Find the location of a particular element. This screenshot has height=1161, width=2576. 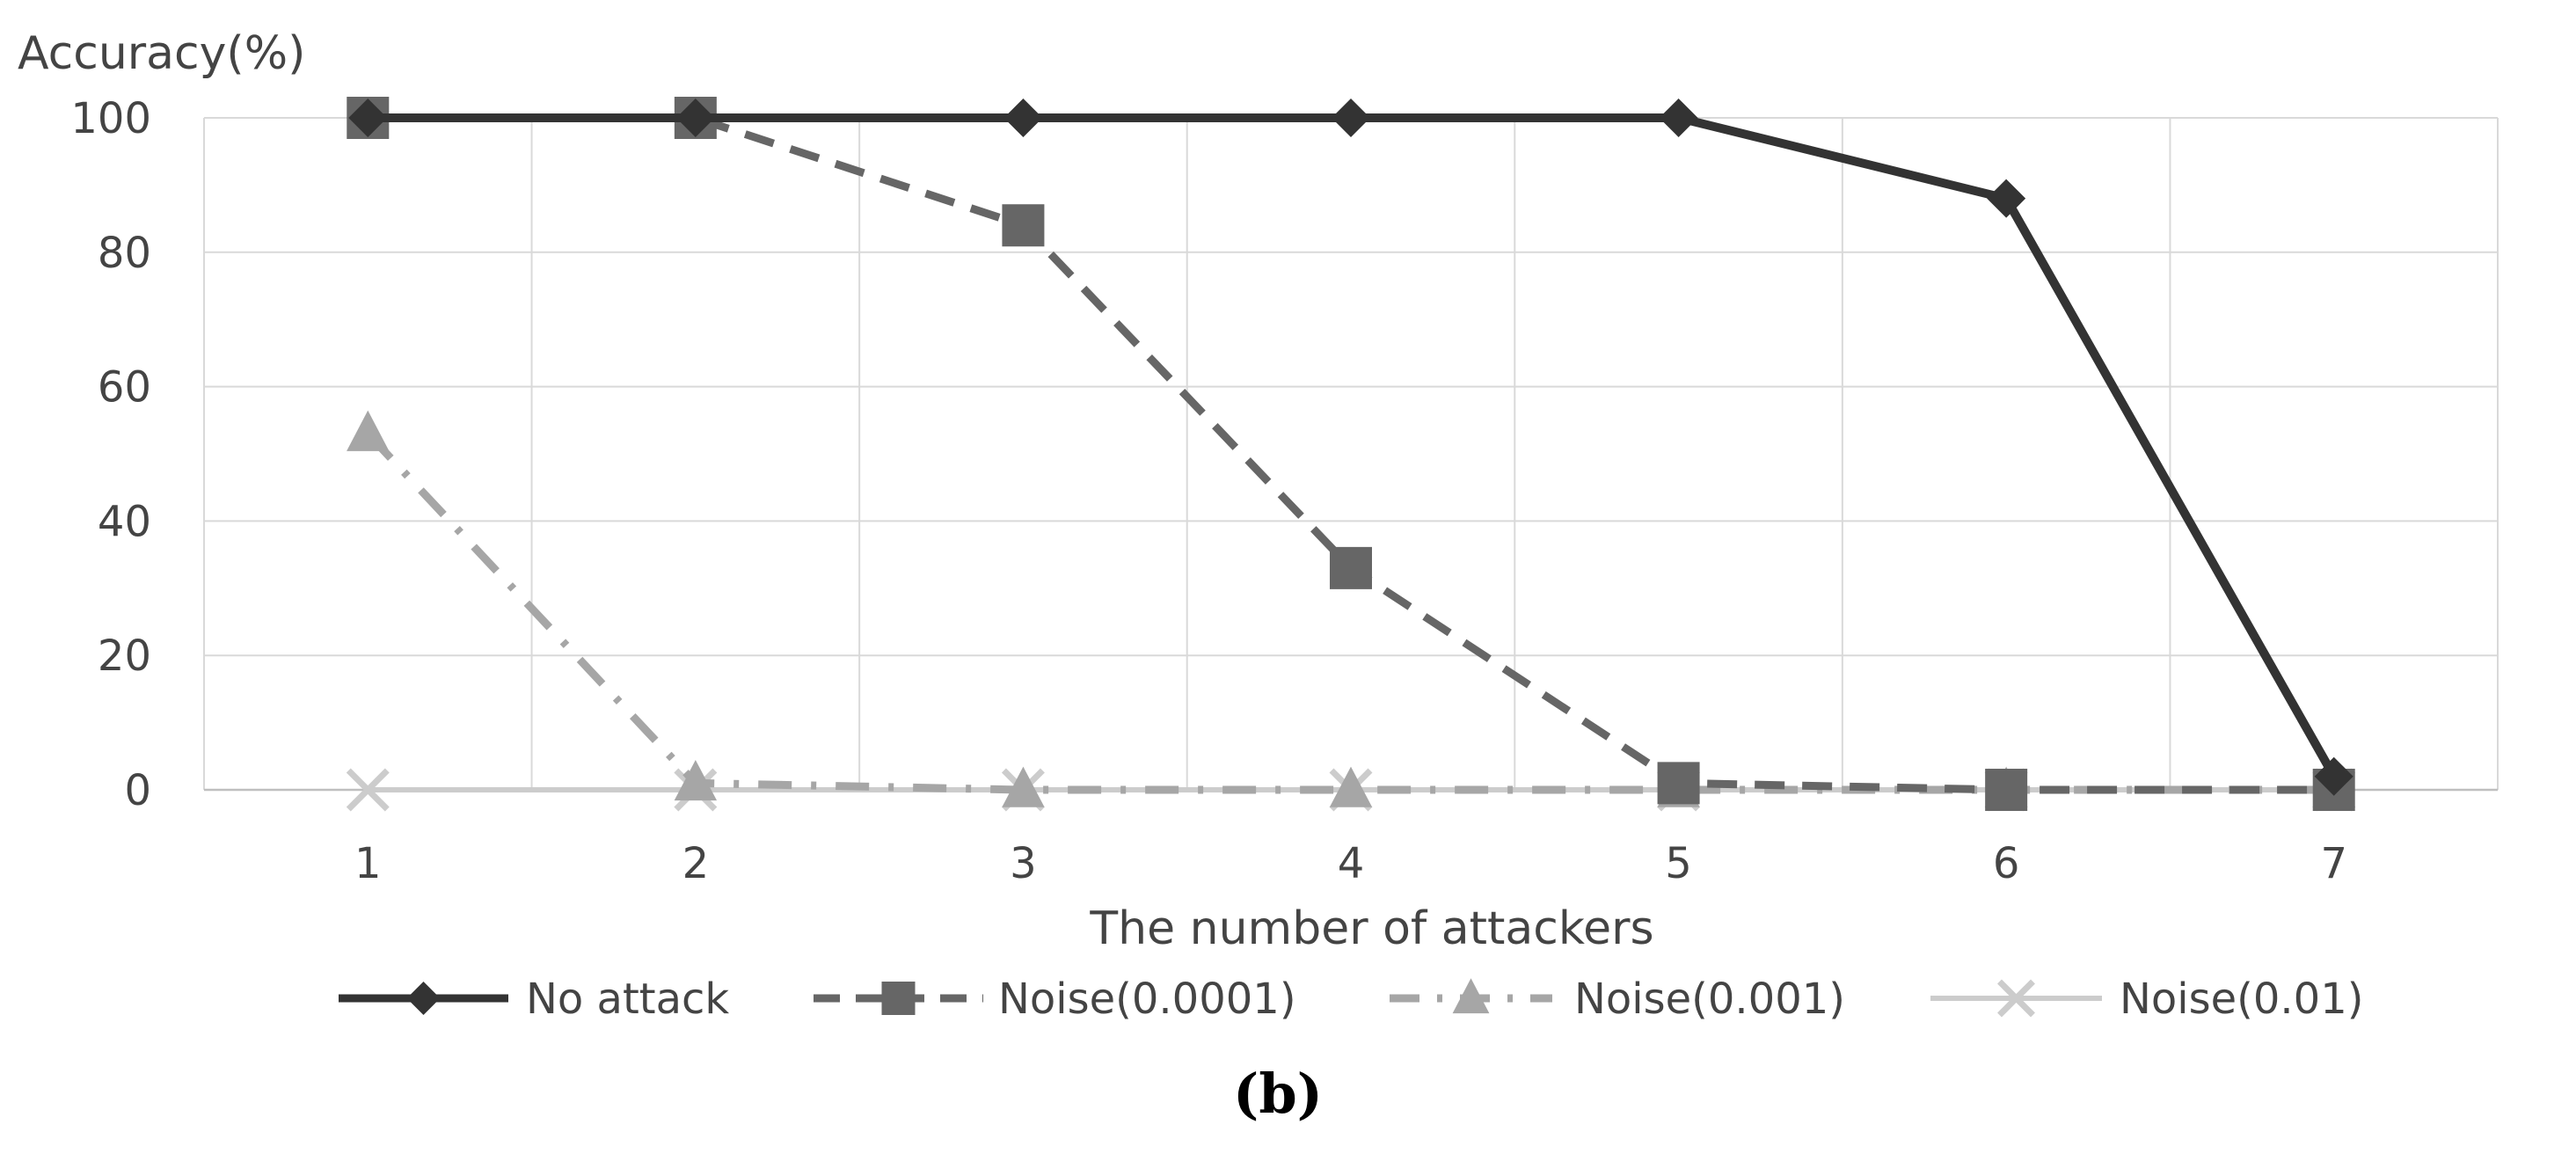

legend-label: Noise(0.01) is located at coordinates (2241, 999).